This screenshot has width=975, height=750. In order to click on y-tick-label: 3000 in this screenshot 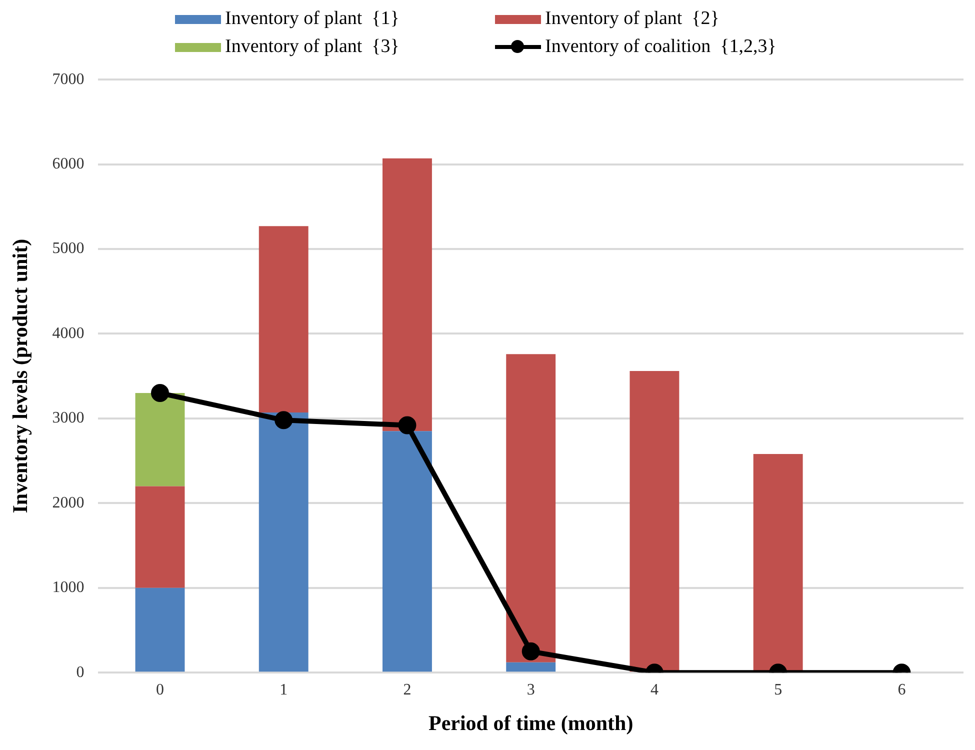, I will do `click(68, 418)`.